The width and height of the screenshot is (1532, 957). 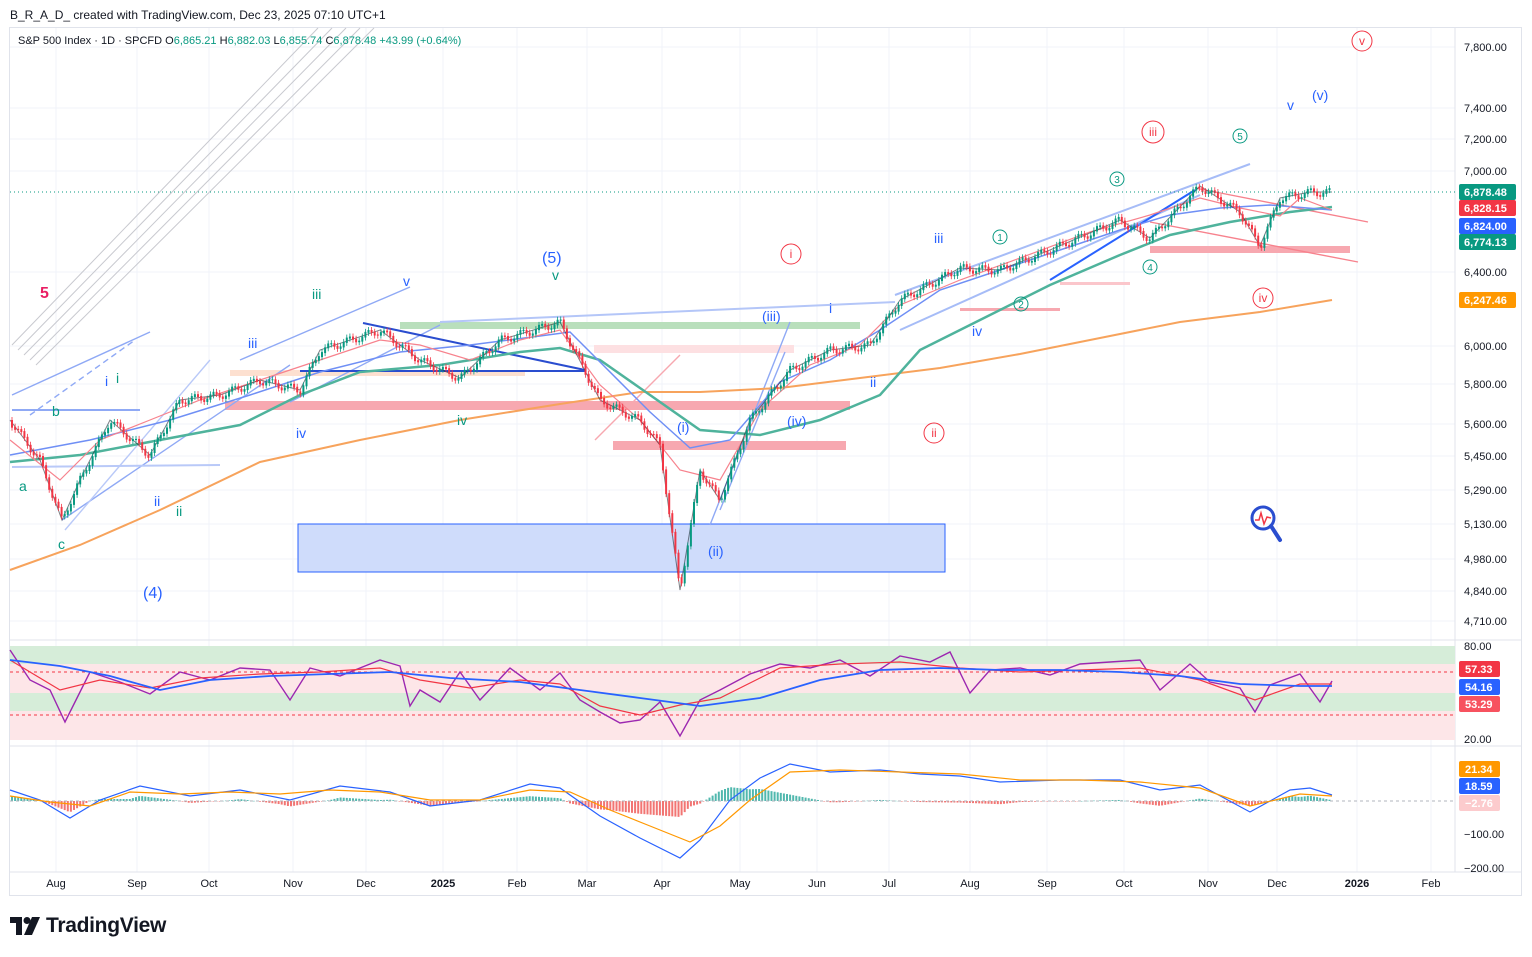 What do you see at coordinates (1487, 192) in the screenshot?
I see `price-badge: 6,878.48` at bounding box center [1487, 192].